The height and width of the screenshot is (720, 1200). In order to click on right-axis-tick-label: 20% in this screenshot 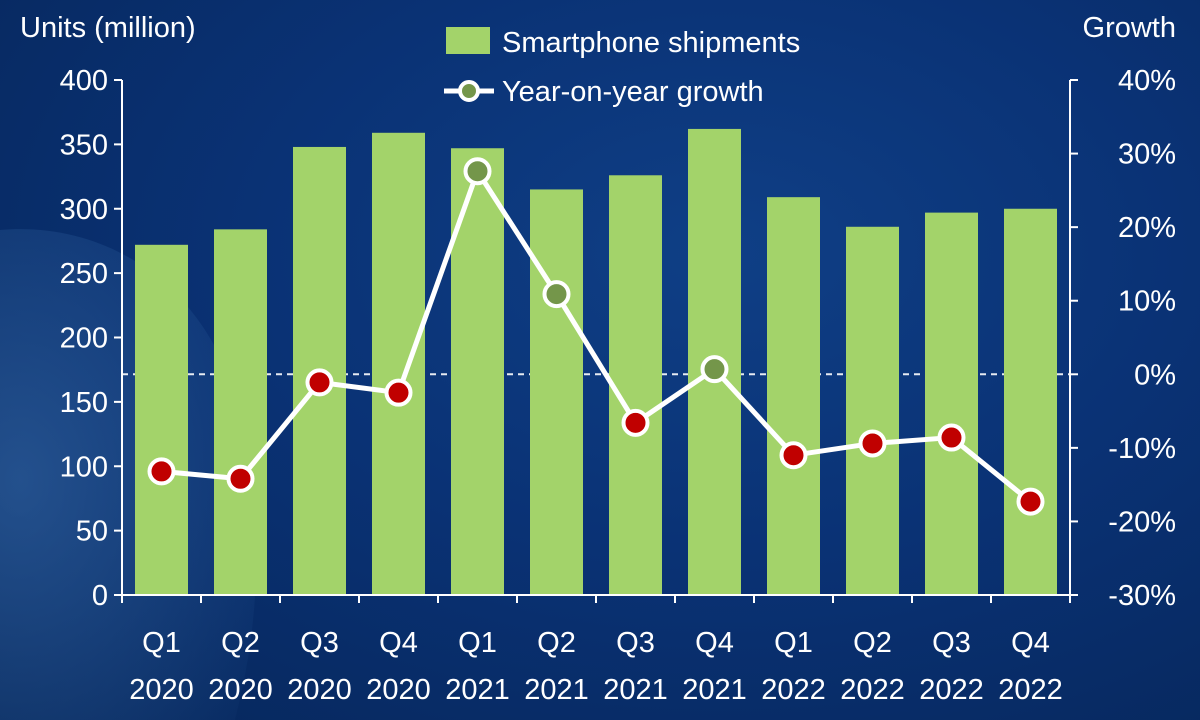, I will do `click(1147, 228)`.